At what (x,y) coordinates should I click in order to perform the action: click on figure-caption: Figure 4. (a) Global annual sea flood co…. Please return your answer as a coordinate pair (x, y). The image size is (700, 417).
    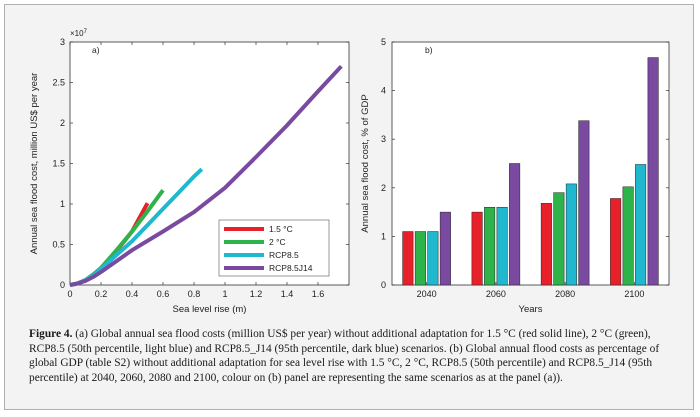
    Looking at the image, I should click on (354, 356).